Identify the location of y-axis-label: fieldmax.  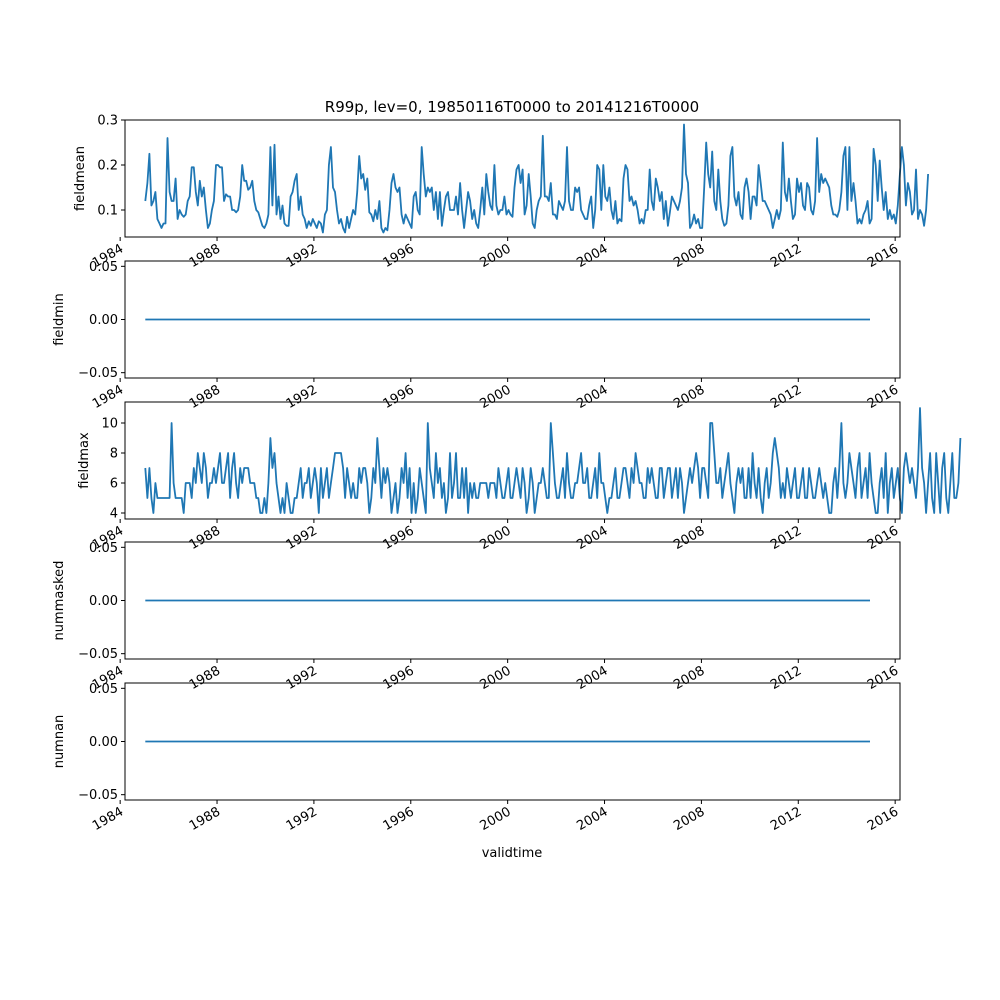
(84, 460).